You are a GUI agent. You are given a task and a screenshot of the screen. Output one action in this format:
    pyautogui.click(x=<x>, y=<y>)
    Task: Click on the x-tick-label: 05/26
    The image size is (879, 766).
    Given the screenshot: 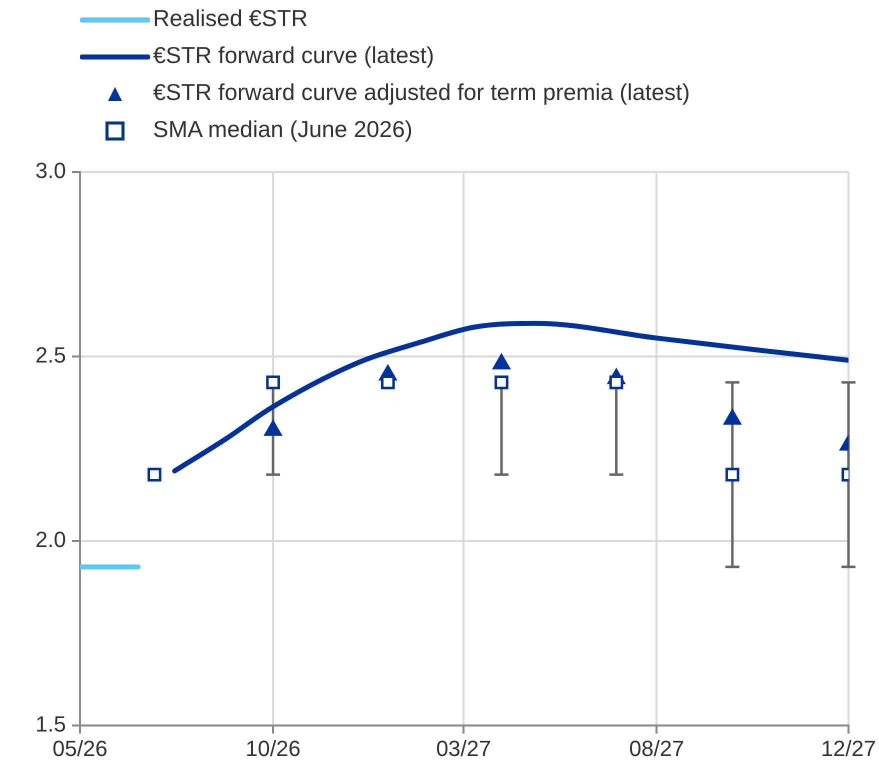 What is the action you would take?
    pyautogui.click(x=80, y=748)
    